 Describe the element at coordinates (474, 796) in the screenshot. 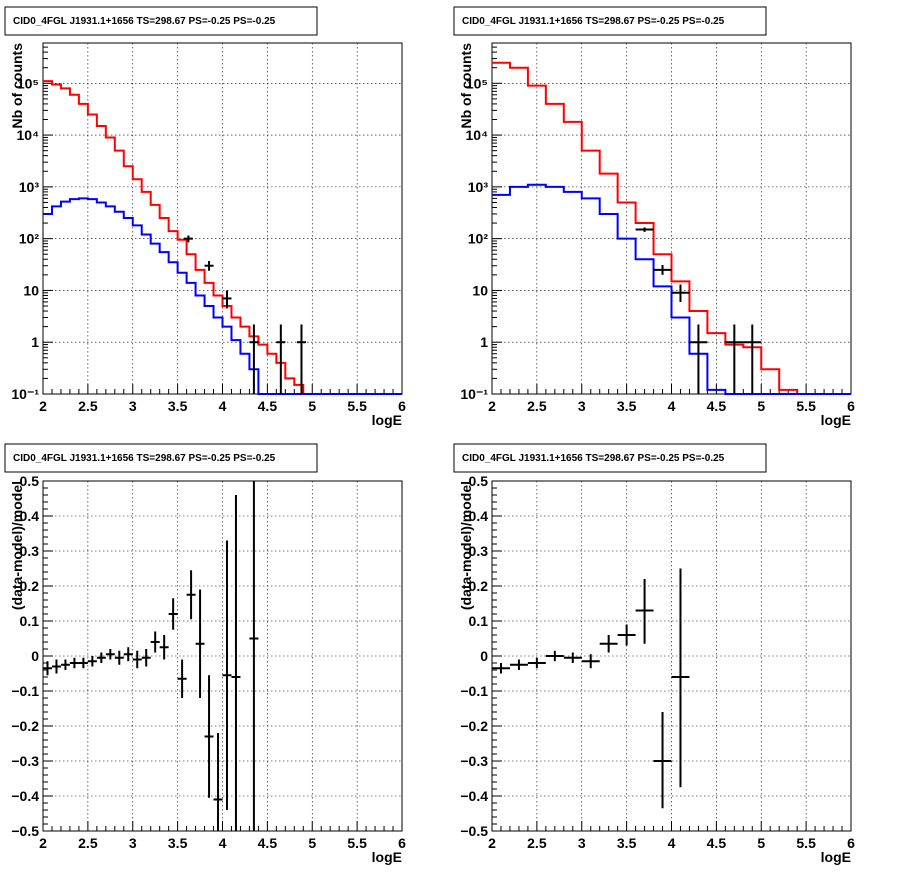

I see `y-tick-label: −0.4` at that location.